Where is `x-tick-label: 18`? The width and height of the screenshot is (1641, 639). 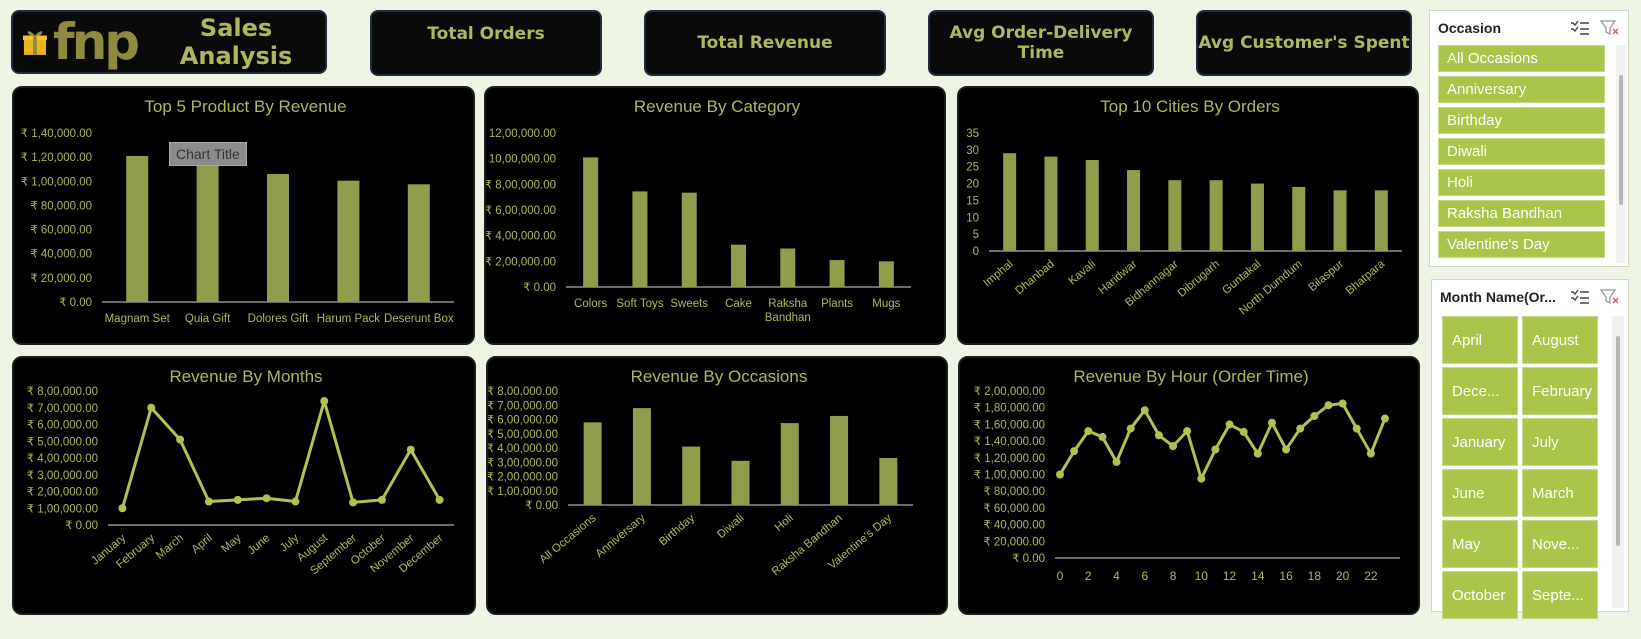
x-tick-label: 18 is located at coordinates (1315, 576).